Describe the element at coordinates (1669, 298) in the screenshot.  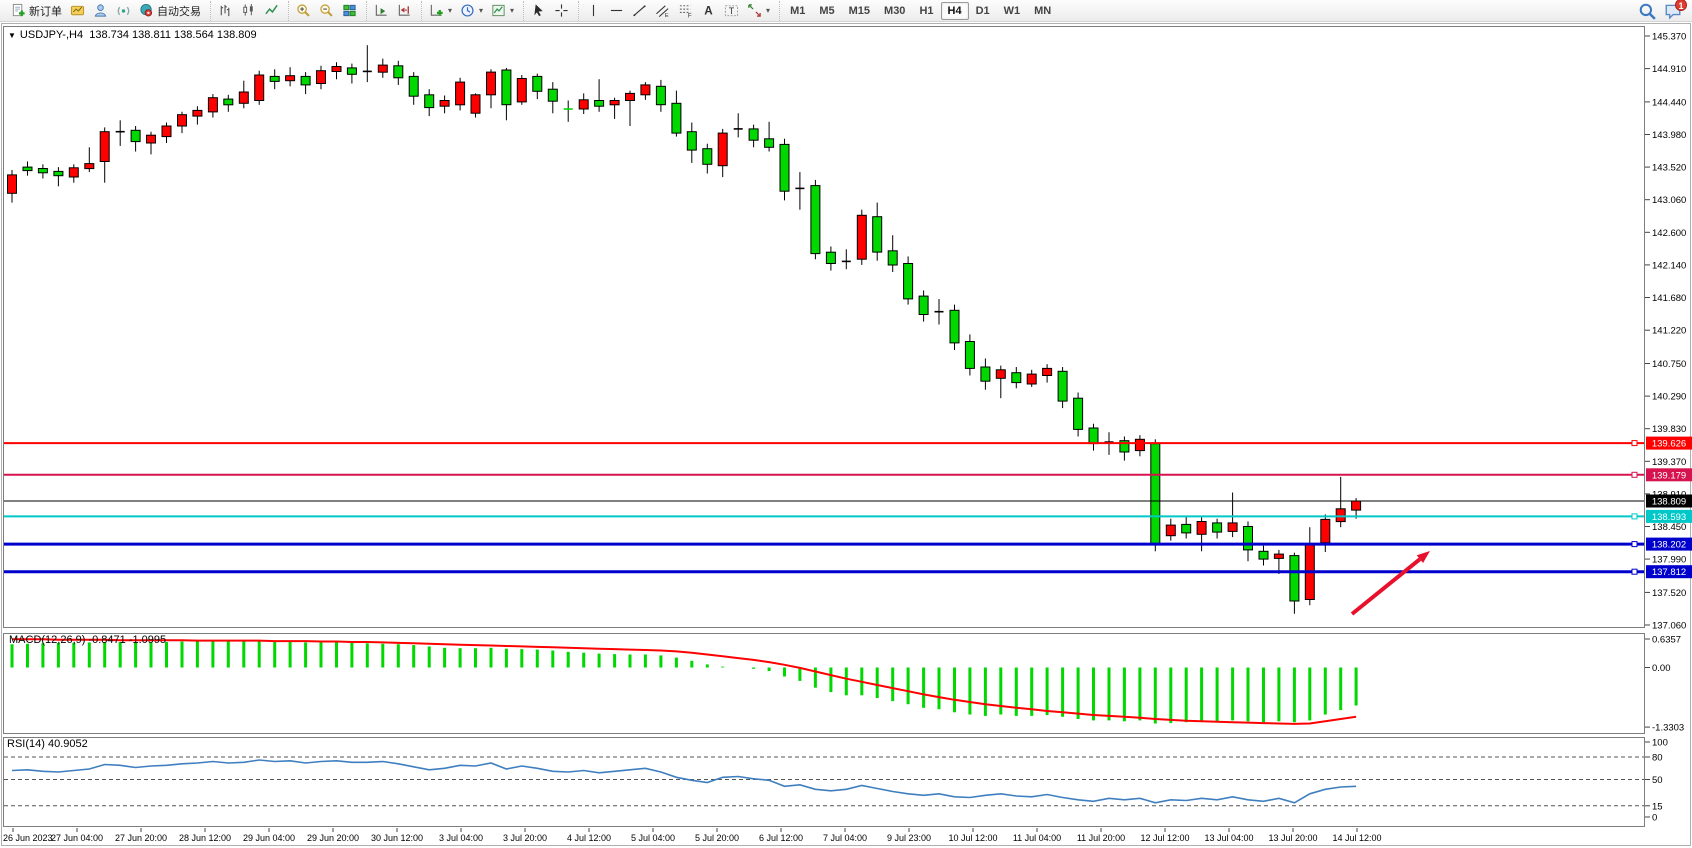
I see `svg-text: 141.680` at that location.